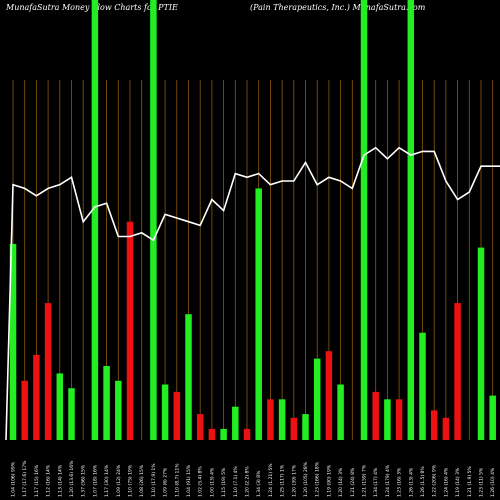  What do you see at coordinates (49, 480) in the screenshot?
I see `x-tick-label: 1.12 (16) 14%` at bounding box center [49, 480].